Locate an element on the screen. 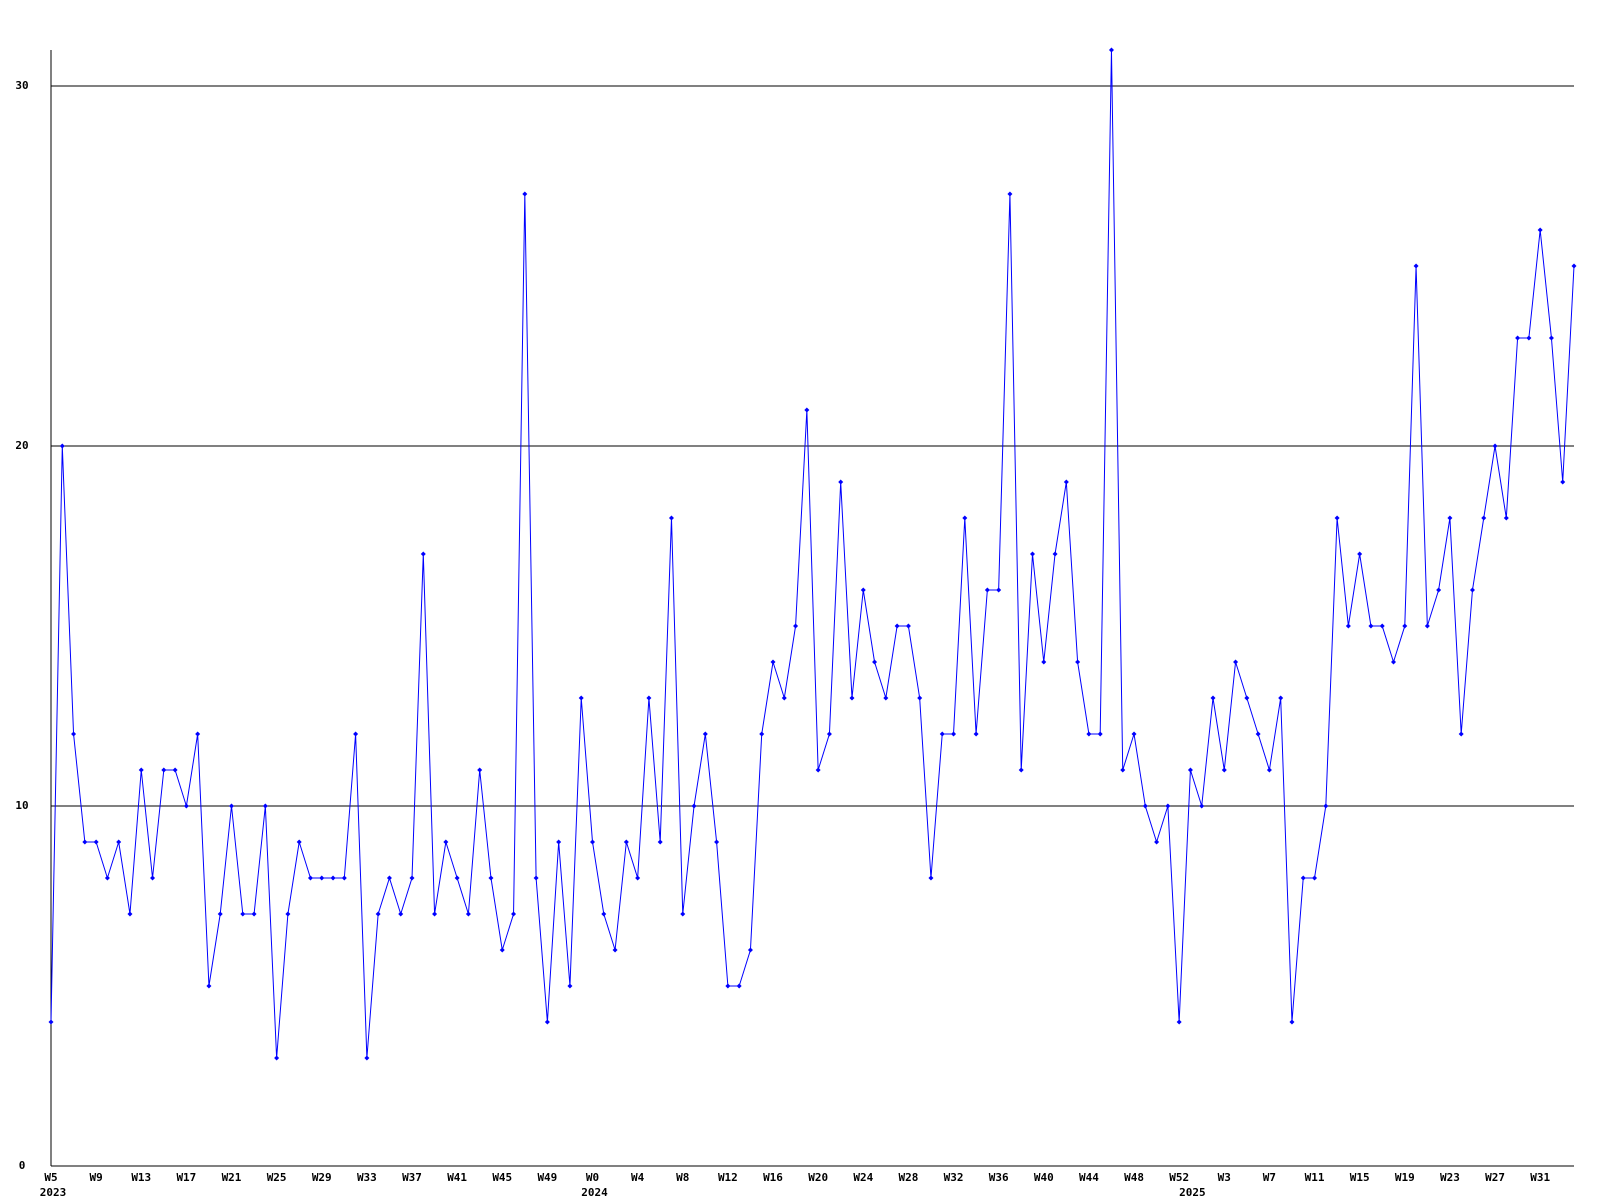 Image resolution: width=1600 pixels, height=1200 pixels. x-tick-label: W5 is located at coordinates (50, 1177).